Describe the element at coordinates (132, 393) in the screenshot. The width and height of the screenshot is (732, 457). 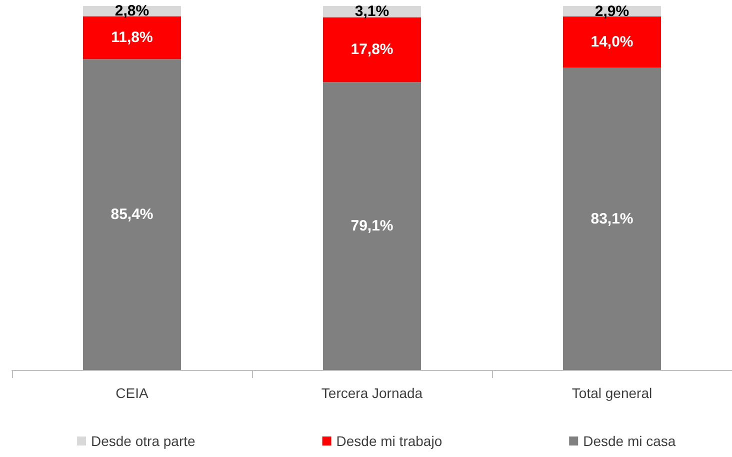
I see `x-tick-label: CEIA` at that location.